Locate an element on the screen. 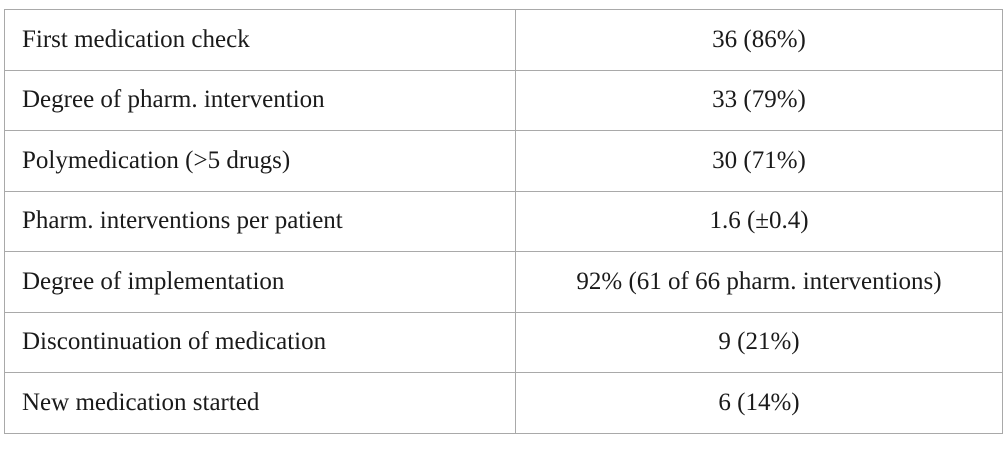 The width and height of the screenshot is (1005, 457). table-row: Polymedication (>5 drugs) 30 (71%) is located at coordinates (503, 161).